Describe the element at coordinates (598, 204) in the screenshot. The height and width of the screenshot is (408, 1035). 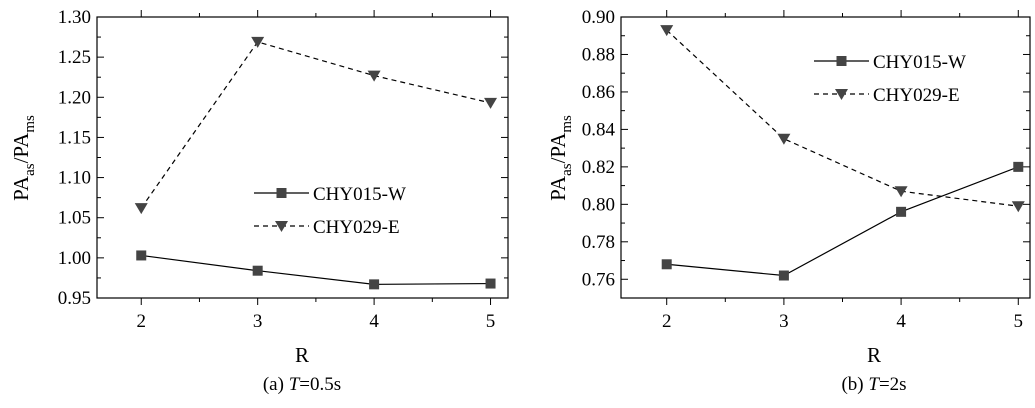
I see `y-tick-label: 0.80` at that location.